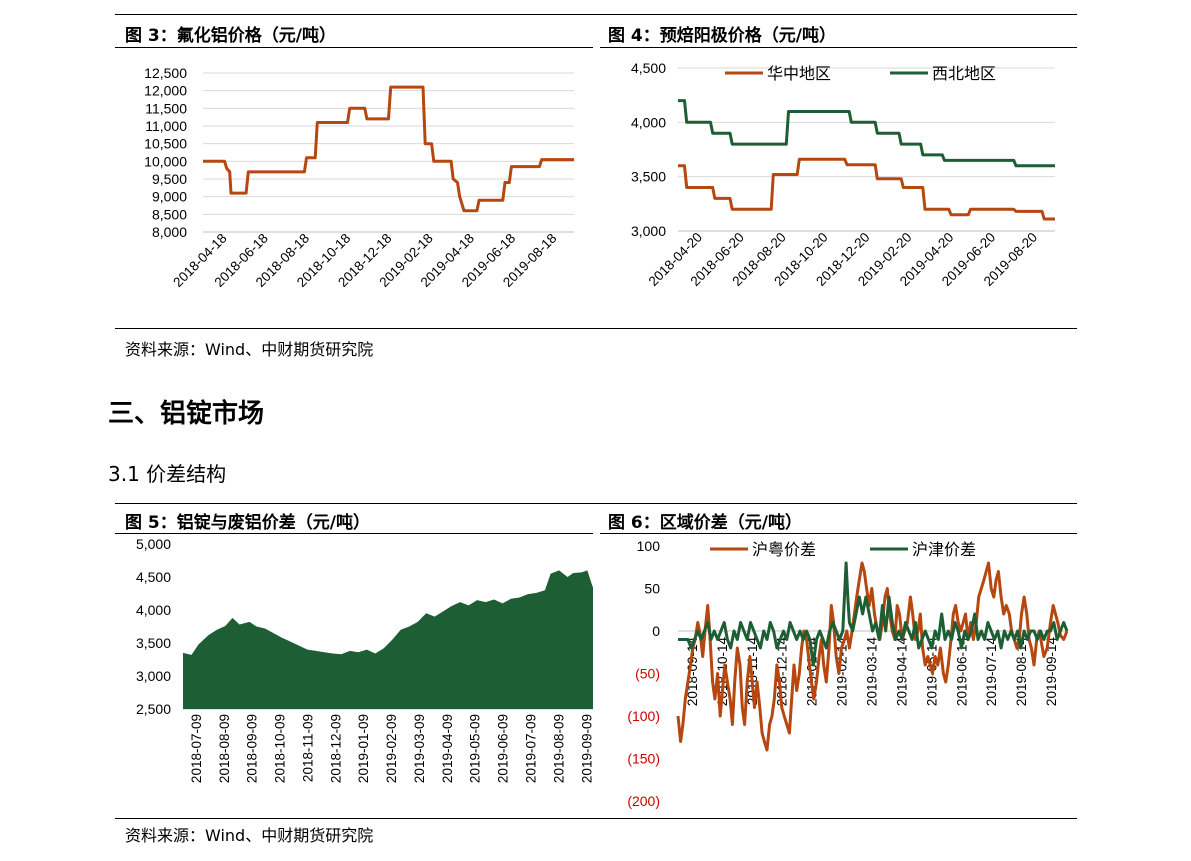 Image resolution: width=1191 pixels, height=861 pixels. Describe the element at coordinates (249, 835) in the screenshot. I see `bottom-source-note: 资料来源：Wind、中财期货研究院` at that location.